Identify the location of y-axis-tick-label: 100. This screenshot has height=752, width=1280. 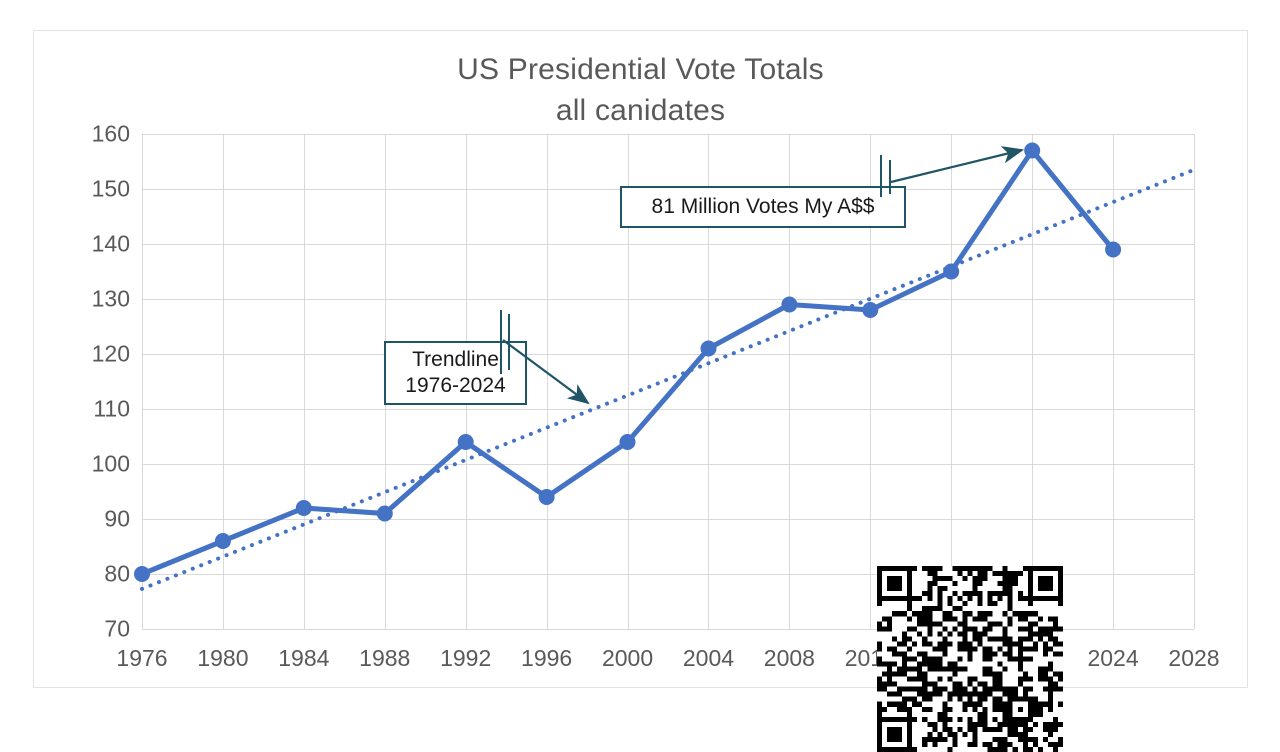
(110, 463).